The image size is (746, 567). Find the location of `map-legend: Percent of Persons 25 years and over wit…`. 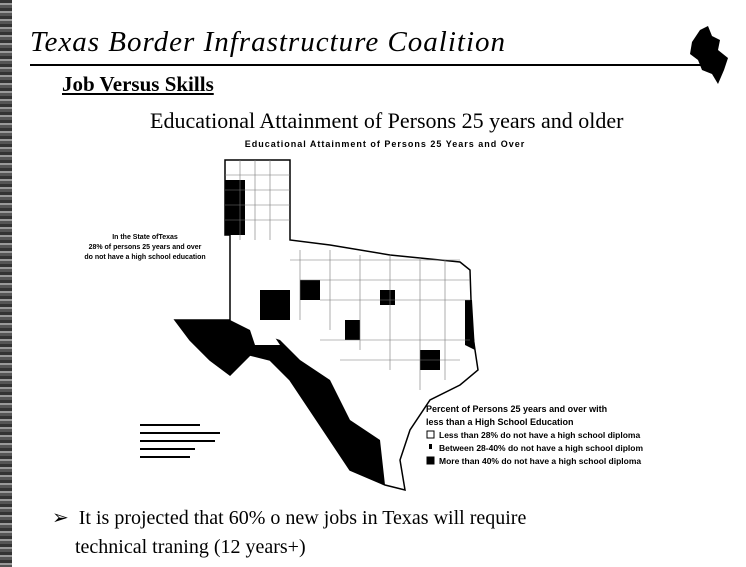

map-legend: Percent of Persons 25 years and over wit… is located at coordinates (534, 435).